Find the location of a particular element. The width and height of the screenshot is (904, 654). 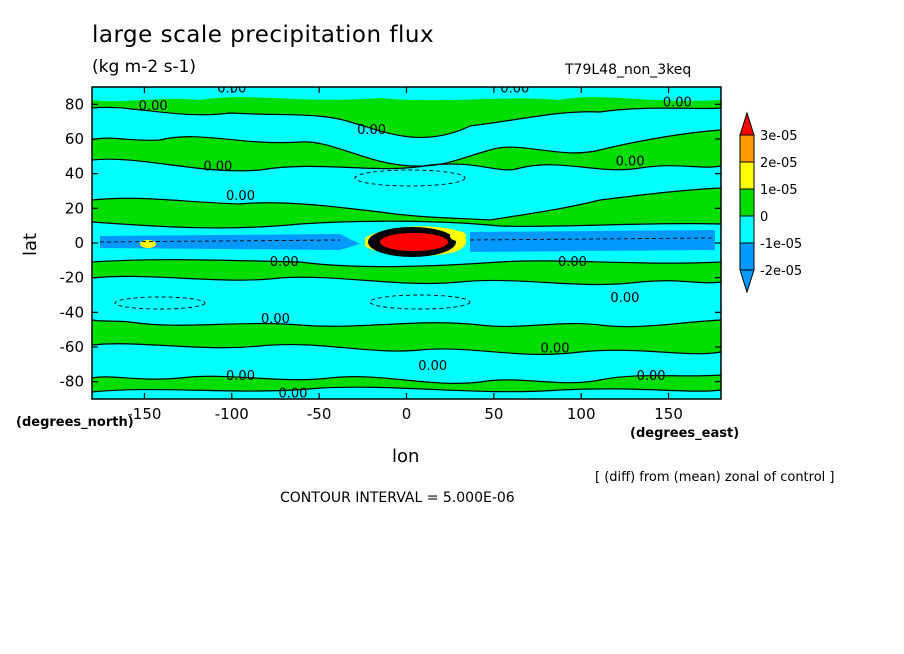

region-max-positive is located at coordinates (414, 242).